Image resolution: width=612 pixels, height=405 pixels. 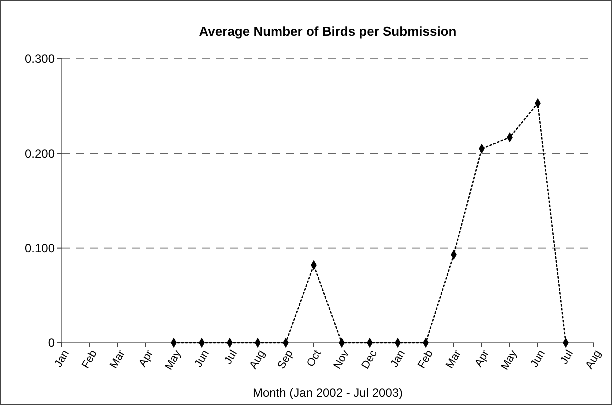 I want to click on chart-title: Average Number of Birds per Submission, so click(x=328, y=31).